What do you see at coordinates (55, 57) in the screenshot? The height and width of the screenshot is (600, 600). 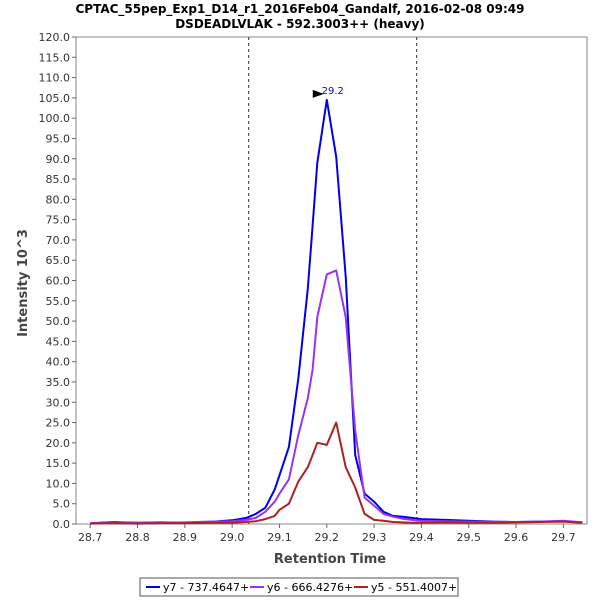 I see `y-tick-label: 115.0` at bounding box center [55, 57].